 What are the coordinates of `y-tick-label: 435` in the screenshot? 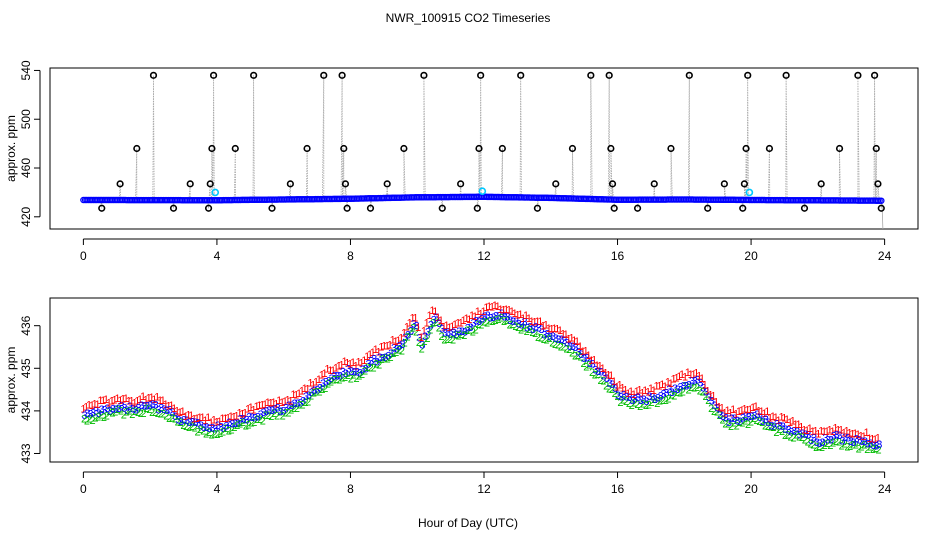 It's located at (26, 368).